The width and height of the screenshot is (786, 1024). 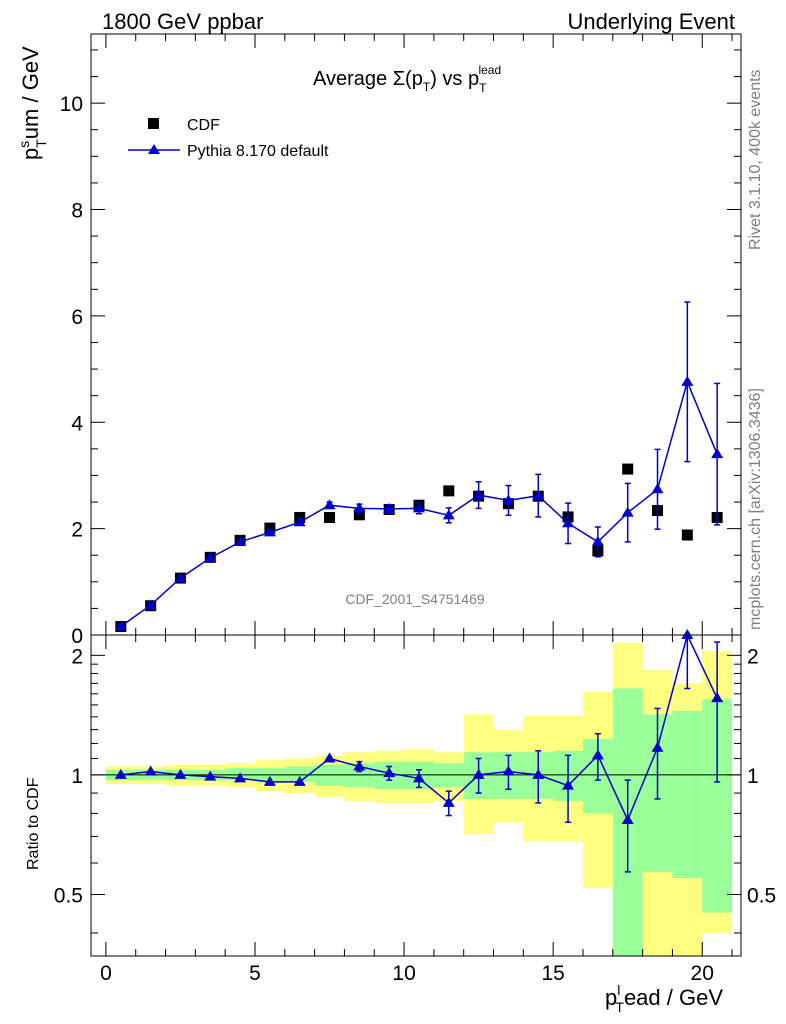 What do you see at coordinates (153, 123) in the screenshot?
I see `legend-cdf-marker` at bounding box center [153, 123].